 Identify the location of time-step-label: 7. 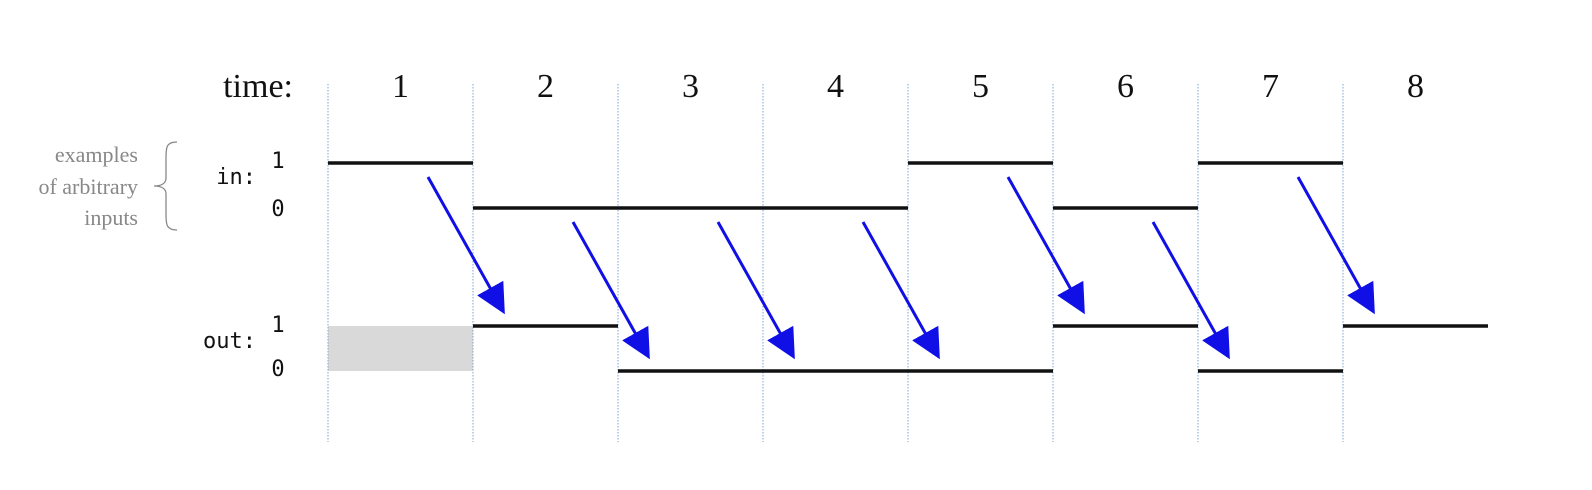
(1270, 86).